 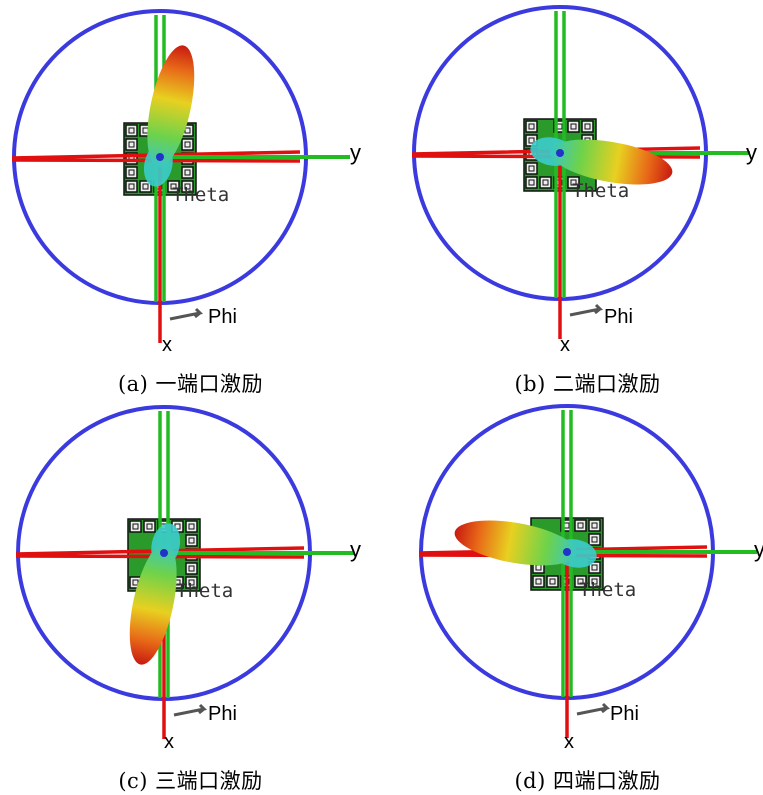 I want to click on caption-b: (b) 二端口激励, so click(x=580, y=383).